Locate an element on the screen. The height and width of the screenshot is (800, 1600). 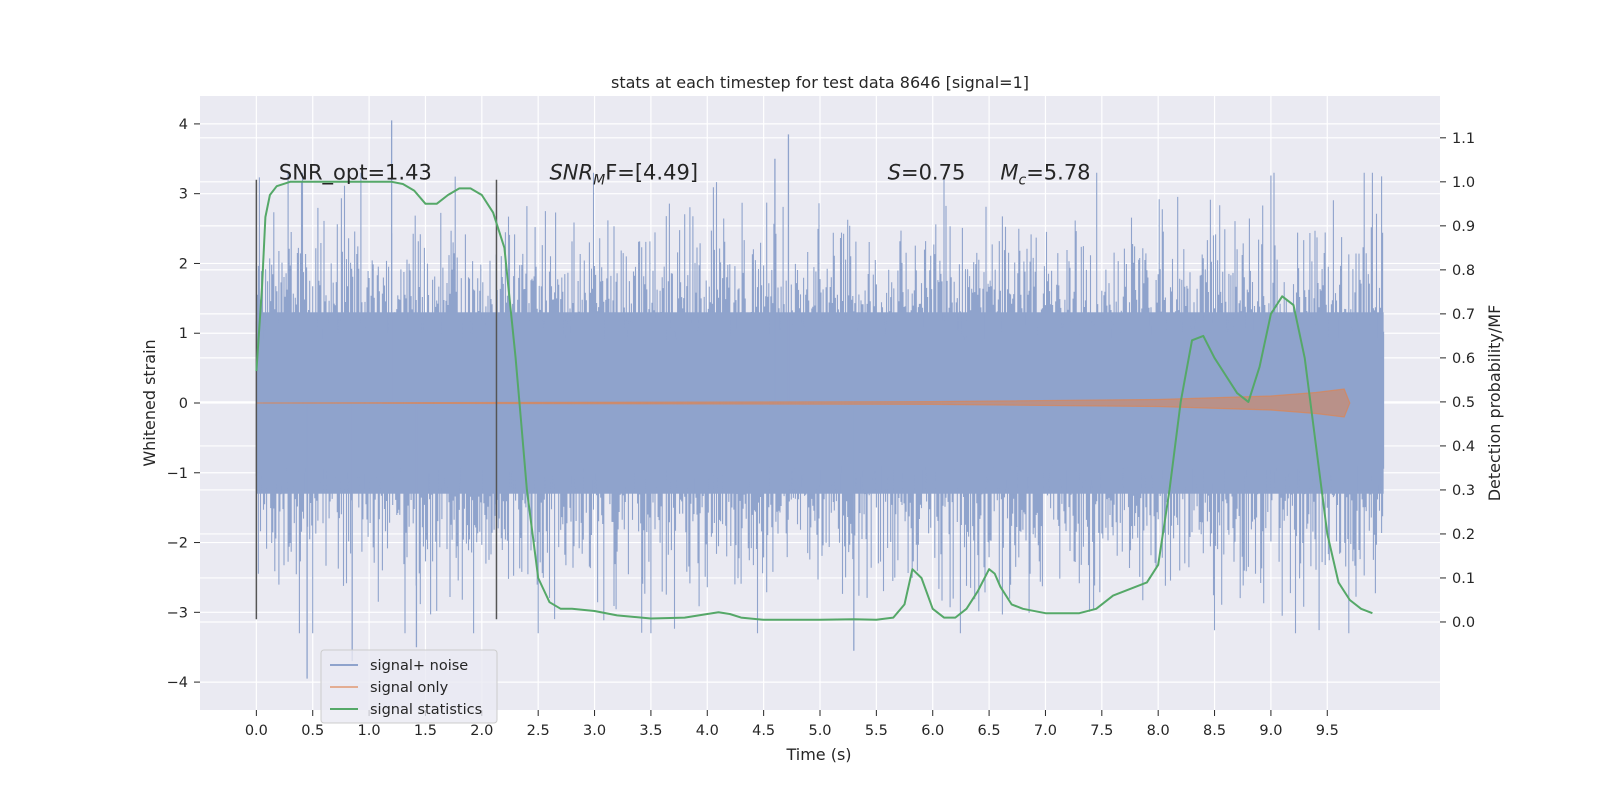
signal-only-line is located at coordinates (803, 403).